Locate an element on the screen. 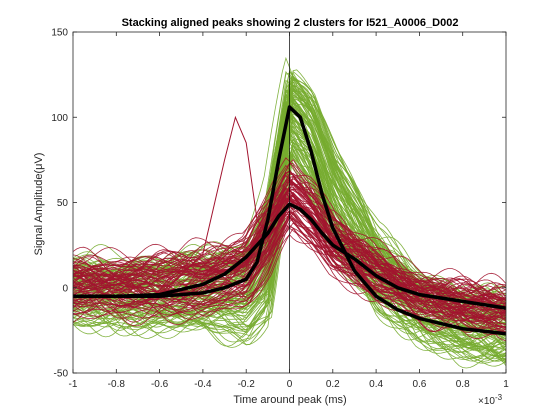 The height and width of the screenshot is (420, 560). y-tick-label: 50 is located at coordinates (63, 203).